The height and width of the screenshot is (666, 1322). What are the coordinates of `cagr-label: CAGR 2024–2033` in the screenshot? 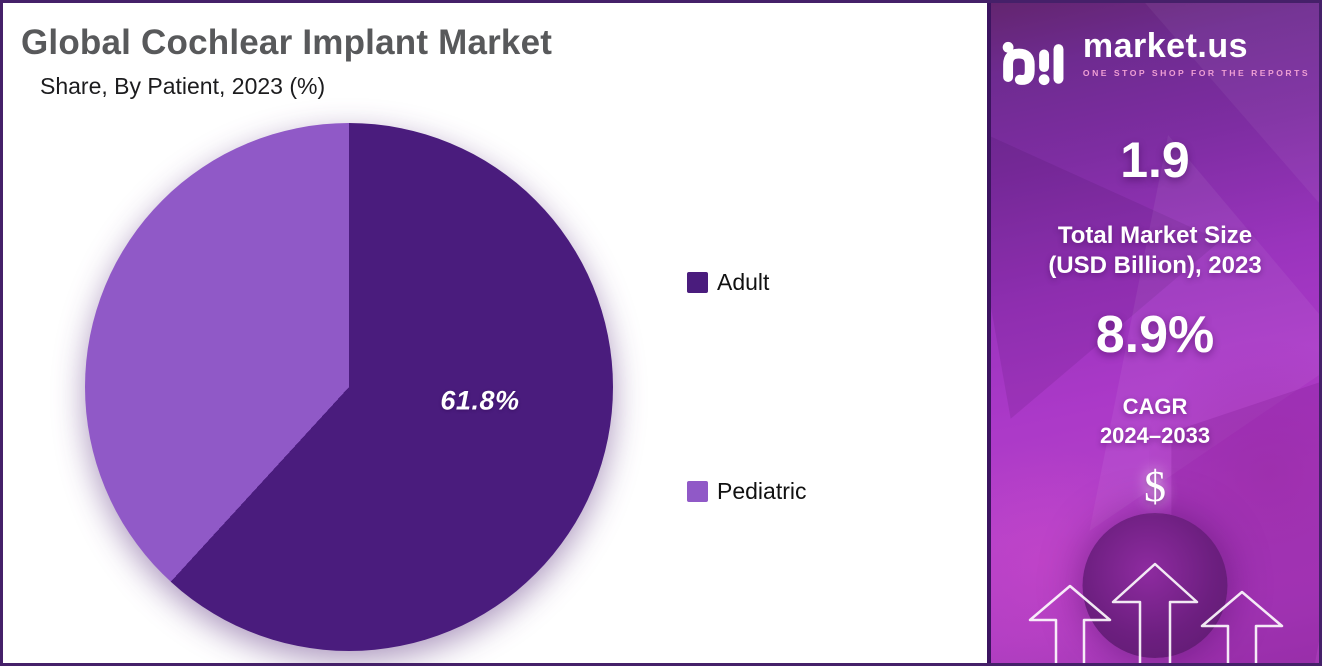 It's located at (1155, 421).